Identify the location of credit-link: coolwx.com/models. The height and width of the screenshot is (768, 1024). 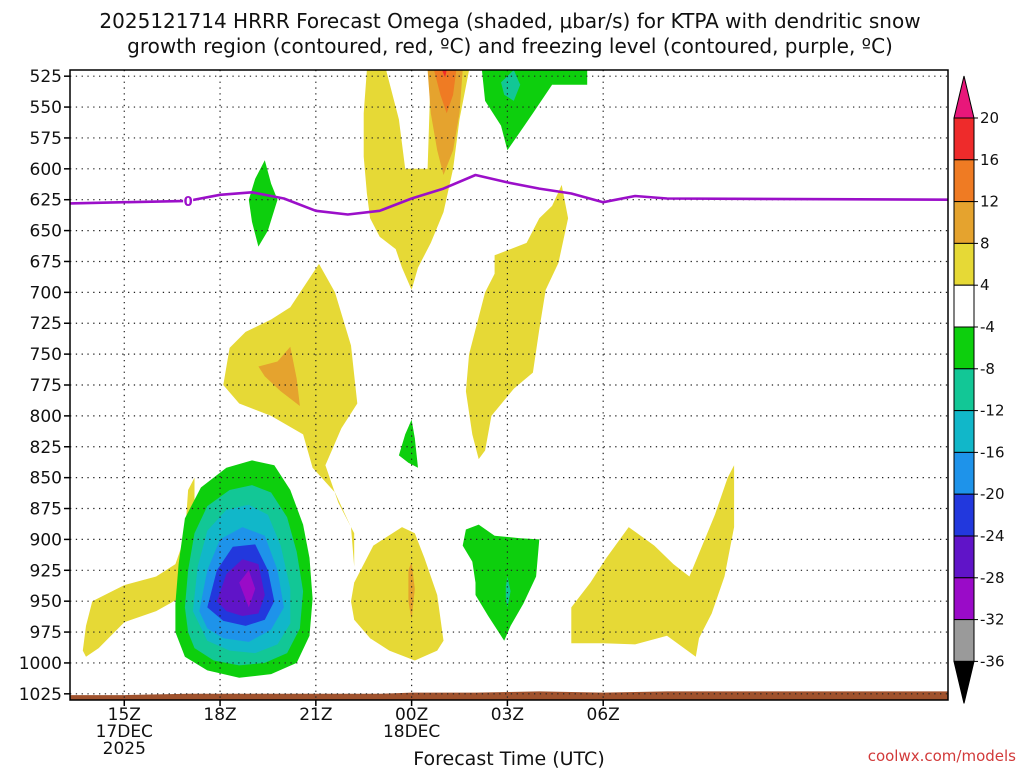
(942, 756).